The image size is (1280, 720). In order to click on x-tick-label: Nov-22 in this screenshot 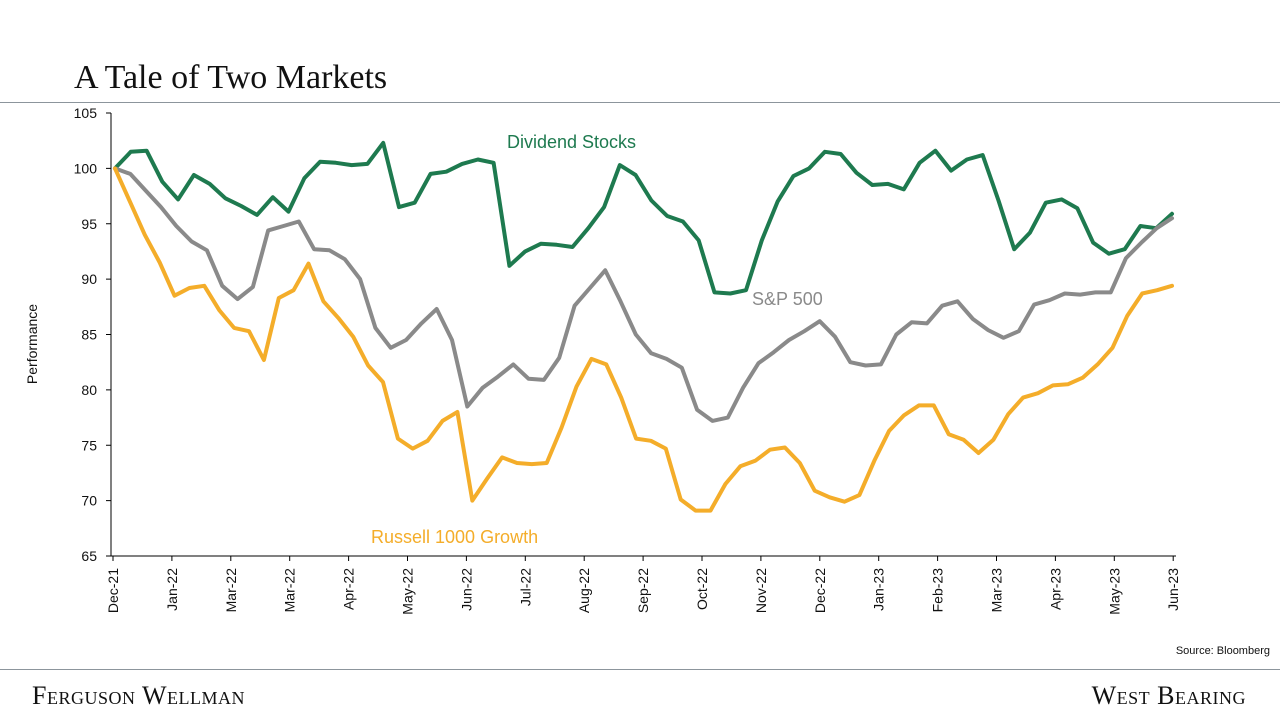, I will do `click(761, 590)`.